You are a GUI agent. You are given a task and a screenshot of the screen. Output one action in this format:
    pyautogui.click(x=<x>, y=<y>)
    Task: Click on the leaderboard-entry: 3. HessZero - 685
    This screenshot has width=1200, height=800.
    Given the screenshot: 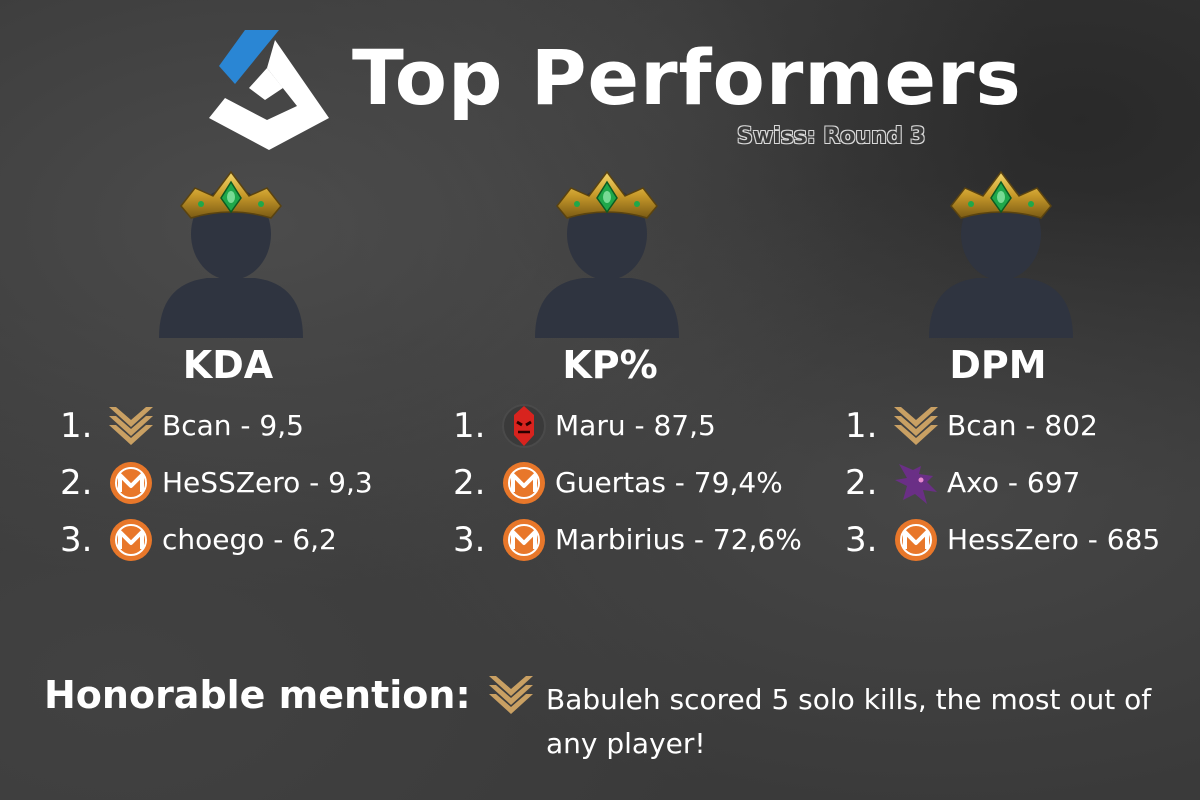 What is the action you would take?
    pyautogui.click(x=1002, y=540)
    